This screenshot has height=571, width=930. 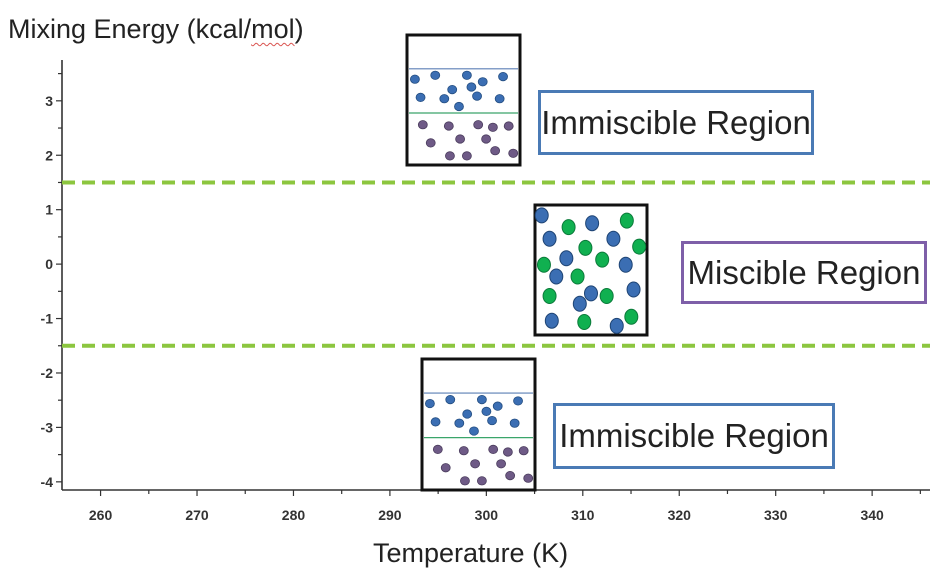 I want to click on y-axis-label: Mixing Energy (kcal/mol), so click(x=156, y=29).